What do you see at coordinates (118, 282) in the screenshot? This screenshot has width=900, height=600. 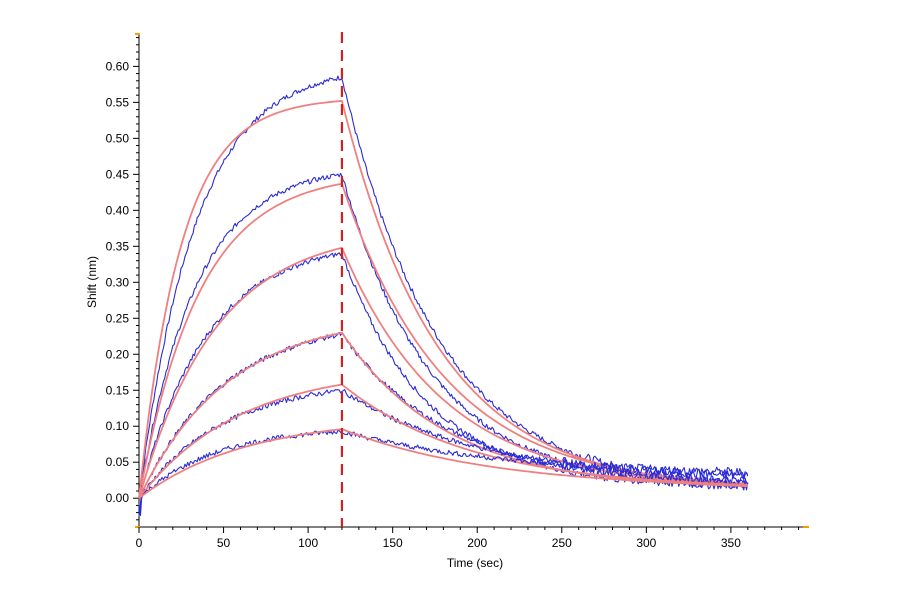 I see `y-tick-label: 0.30` at bounding box center [118, 282].